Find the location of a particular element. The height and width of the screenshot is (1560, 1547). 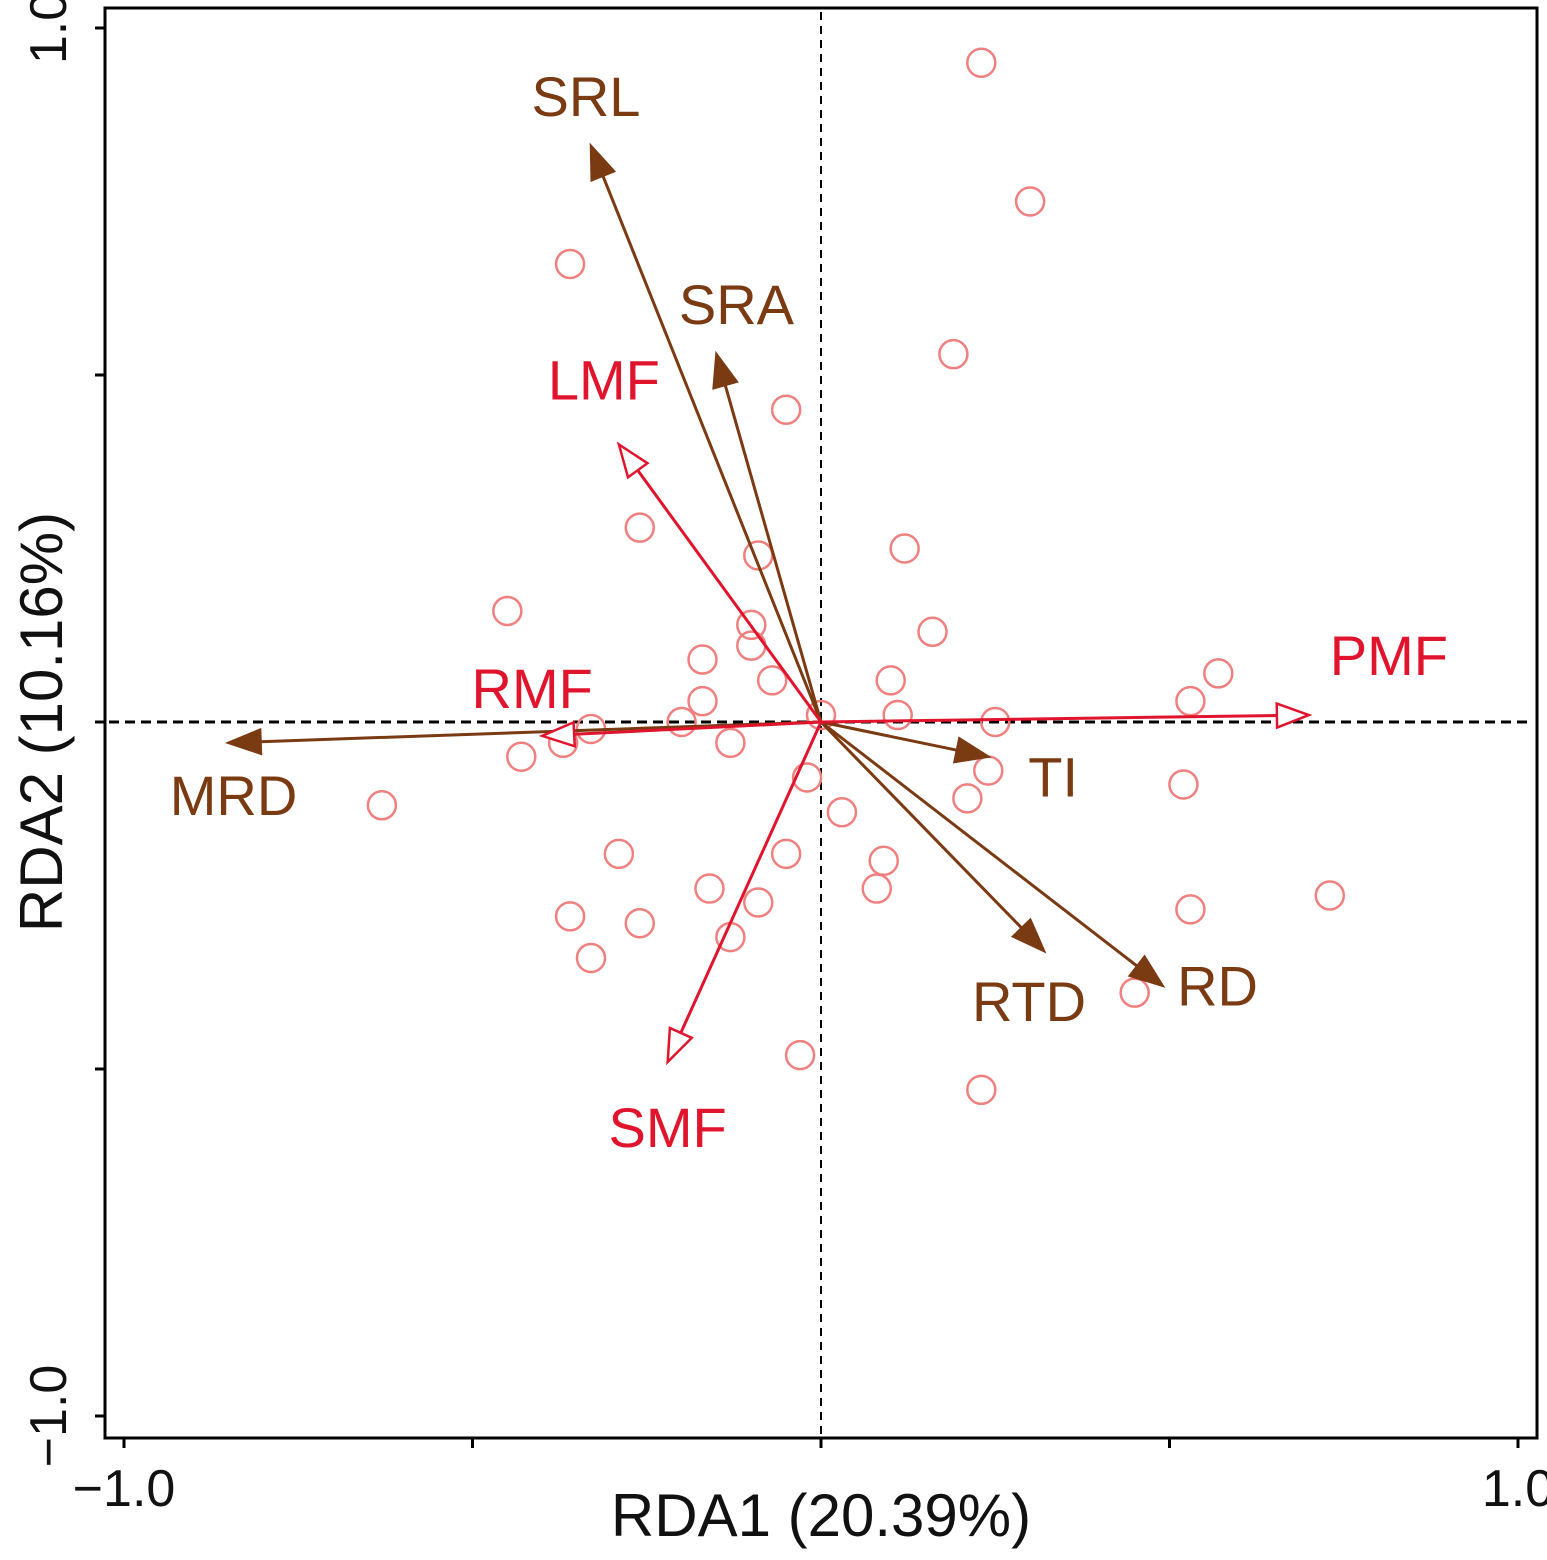

response-arrowhead-lmf is located at coordinates (633, 460).